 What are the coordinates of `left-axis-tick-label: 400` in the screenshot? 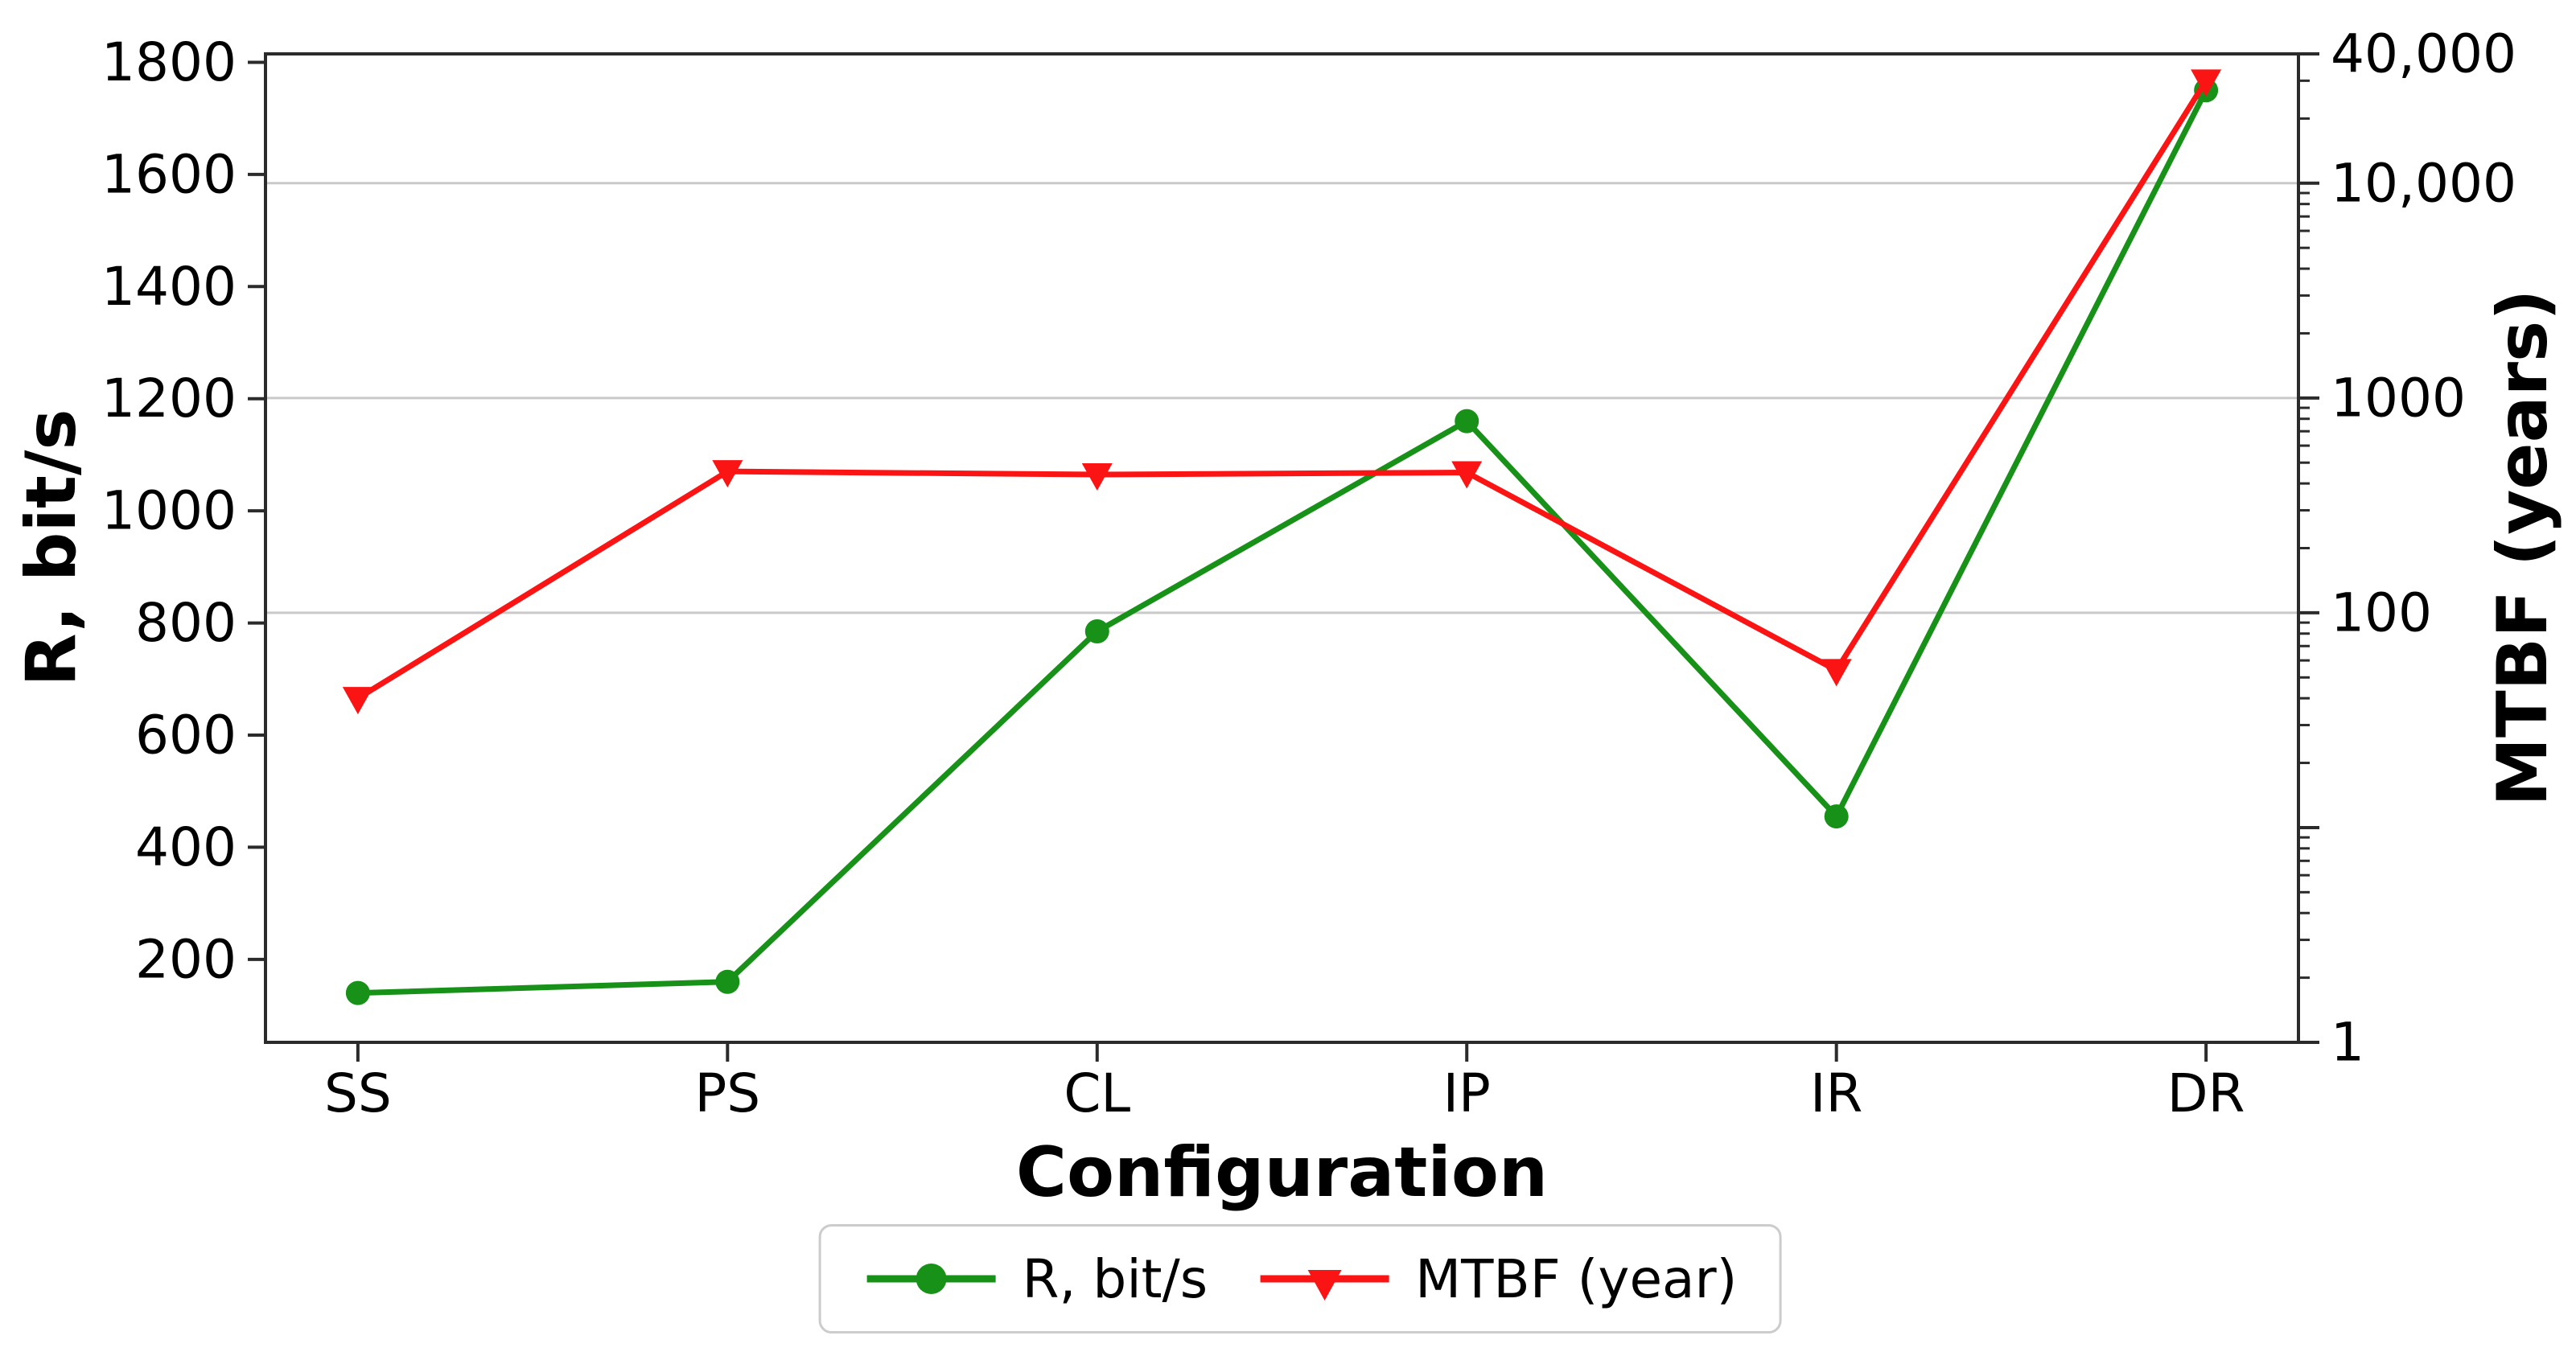 It's located at (186, 847).